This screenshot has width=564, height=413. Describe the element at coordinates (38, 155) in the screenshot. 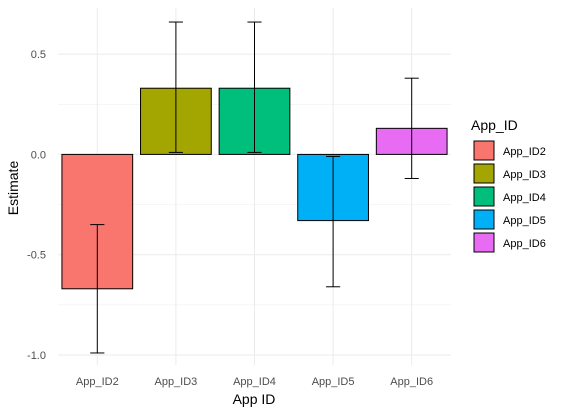

I see `y-tick-label: 0.0` at that location.